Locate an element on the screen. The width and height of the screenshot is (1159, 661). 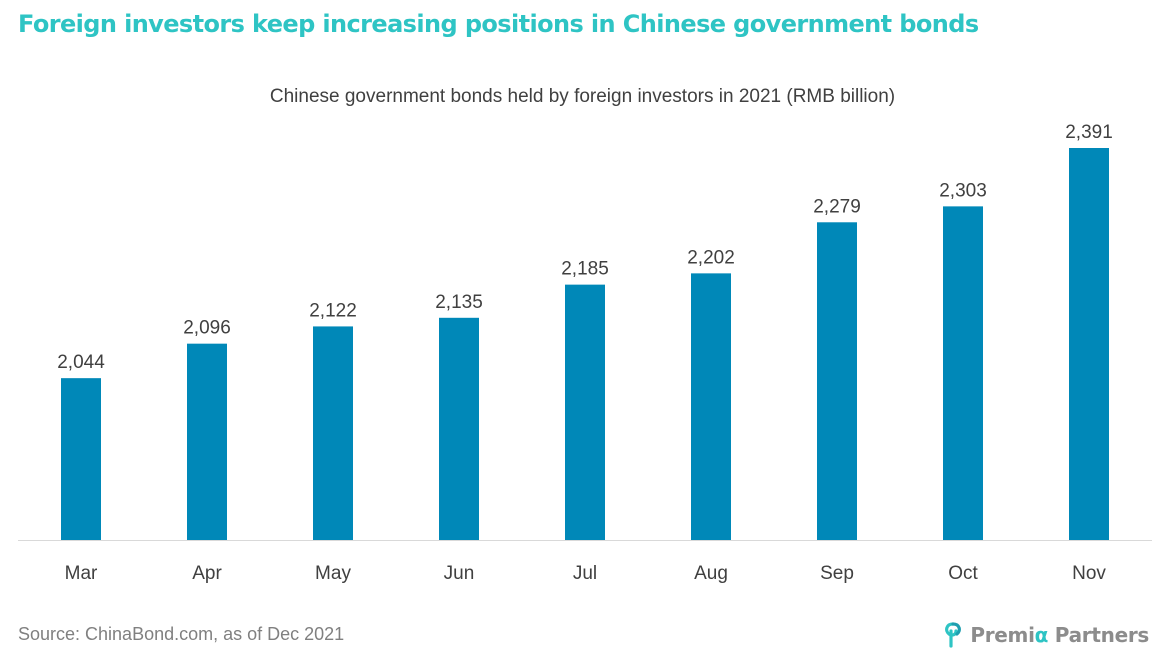
brand-name-part-2: Partners is located at coordinates (1099, 635).